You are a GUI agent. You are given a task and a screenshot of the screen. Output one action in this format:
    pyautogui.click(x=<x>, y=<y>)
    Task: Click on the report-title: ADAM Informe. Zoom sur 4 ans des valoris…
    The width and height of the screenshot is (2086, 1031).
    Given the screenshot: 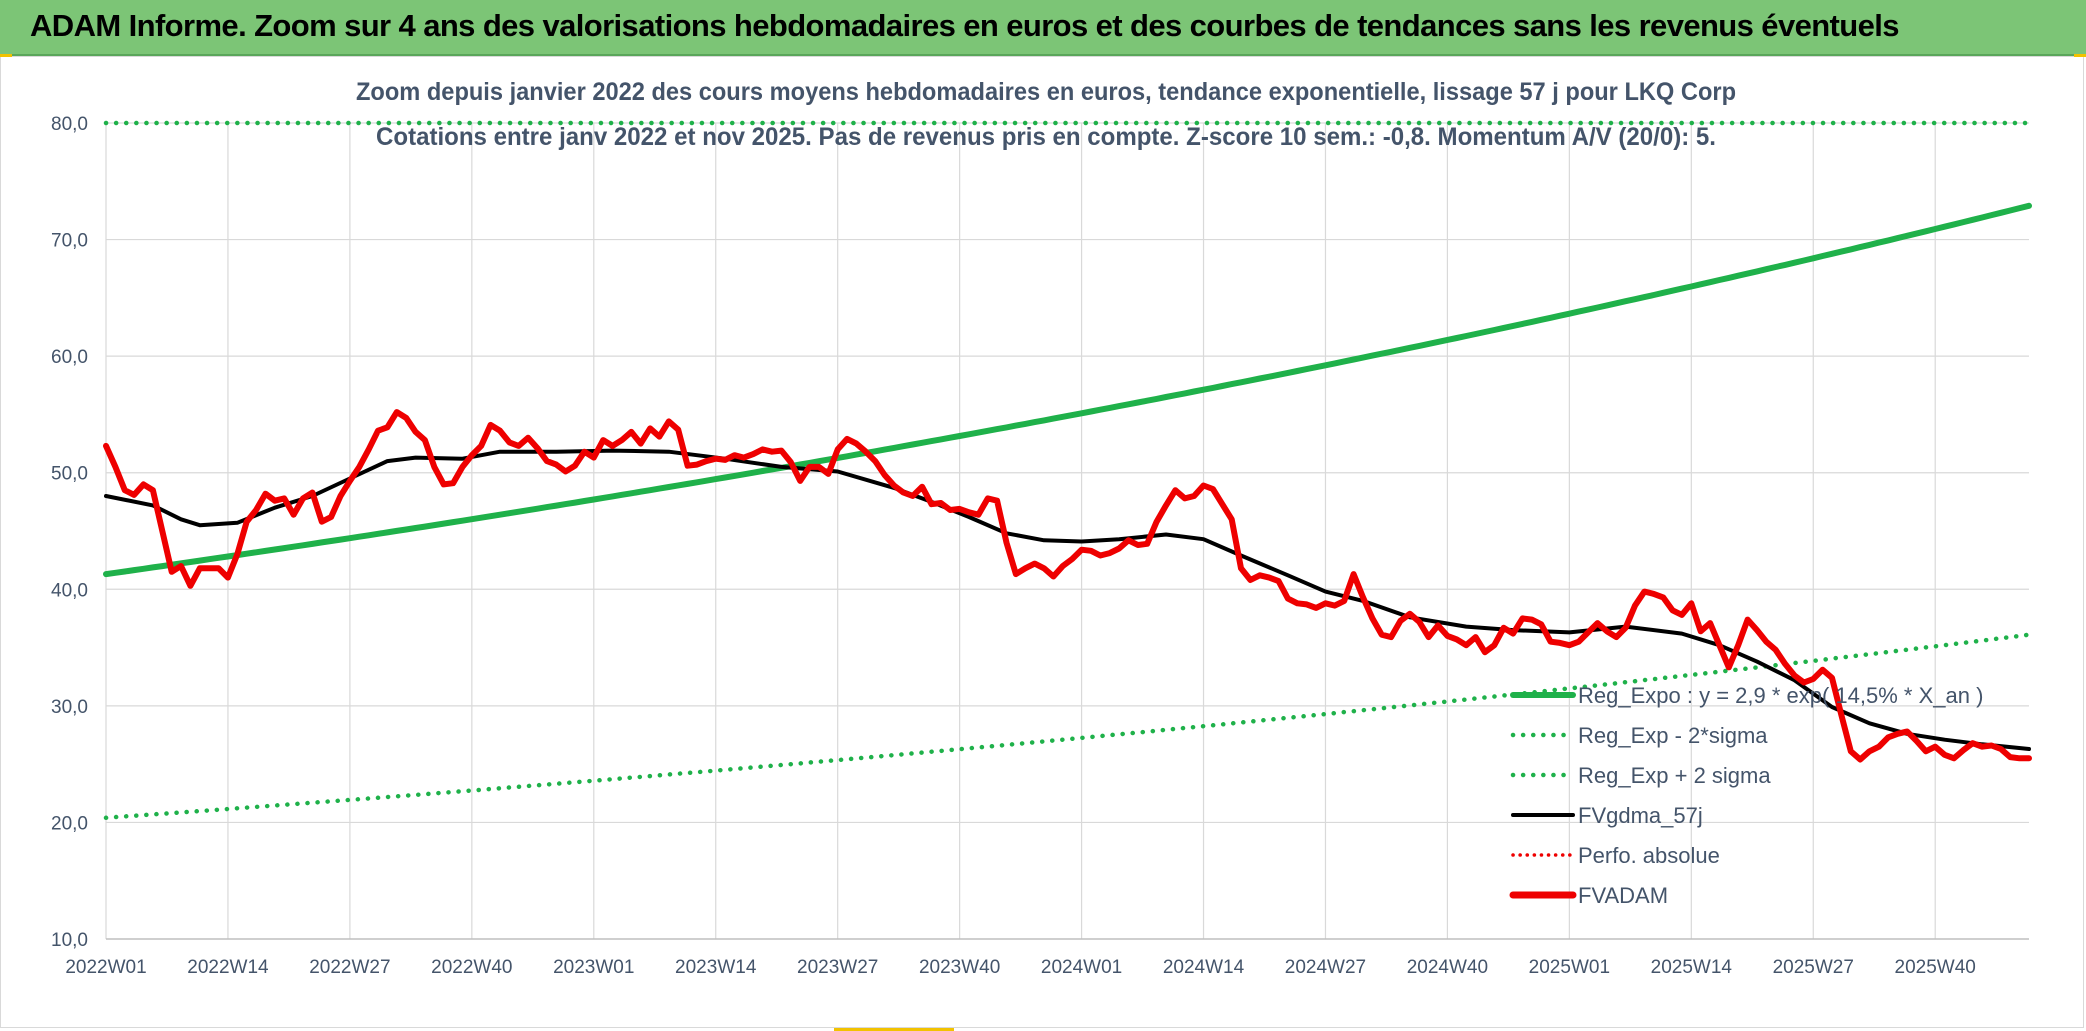 What is the action you would take?
    pyautogui.click(x=965, y=25)
    